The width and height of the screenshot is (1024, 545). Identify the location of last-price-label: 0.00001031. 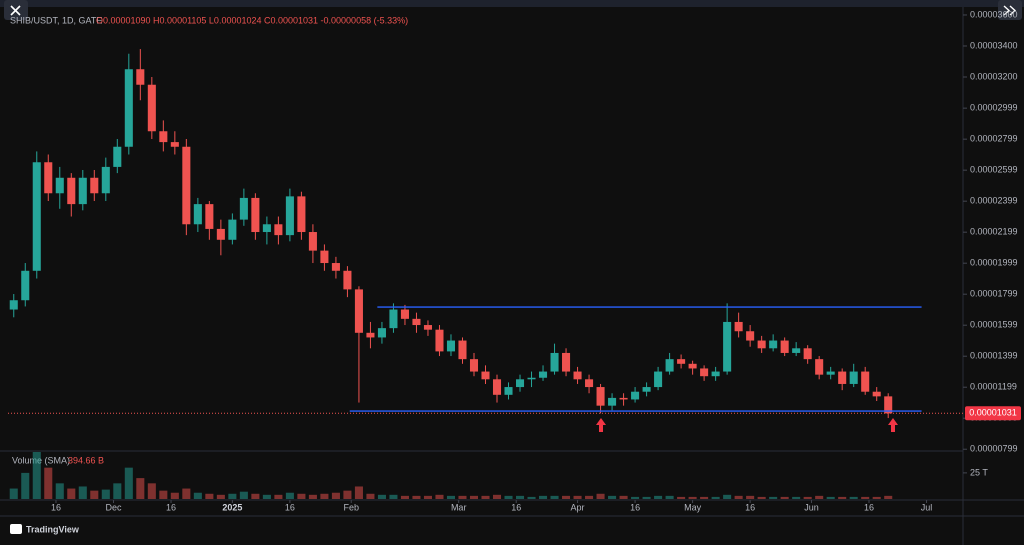
(993, 413).